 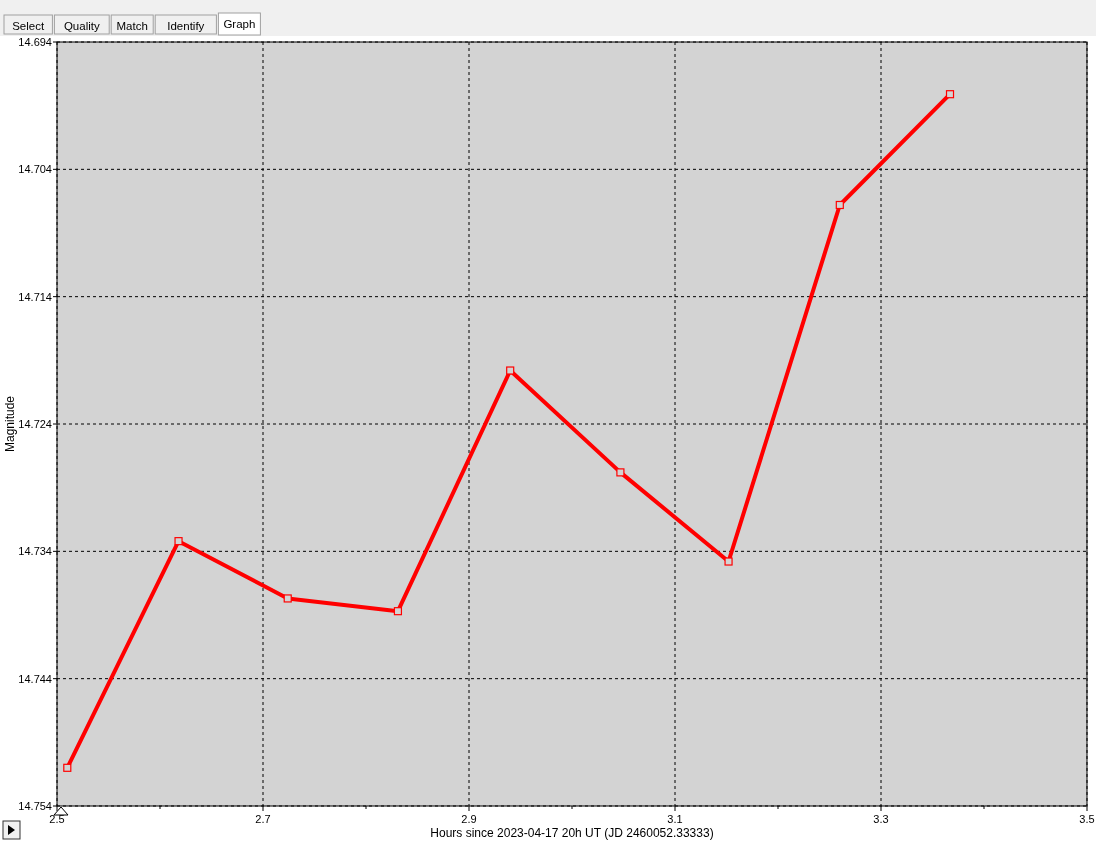 I want to click on text: Select, so click(x=28, y=26).